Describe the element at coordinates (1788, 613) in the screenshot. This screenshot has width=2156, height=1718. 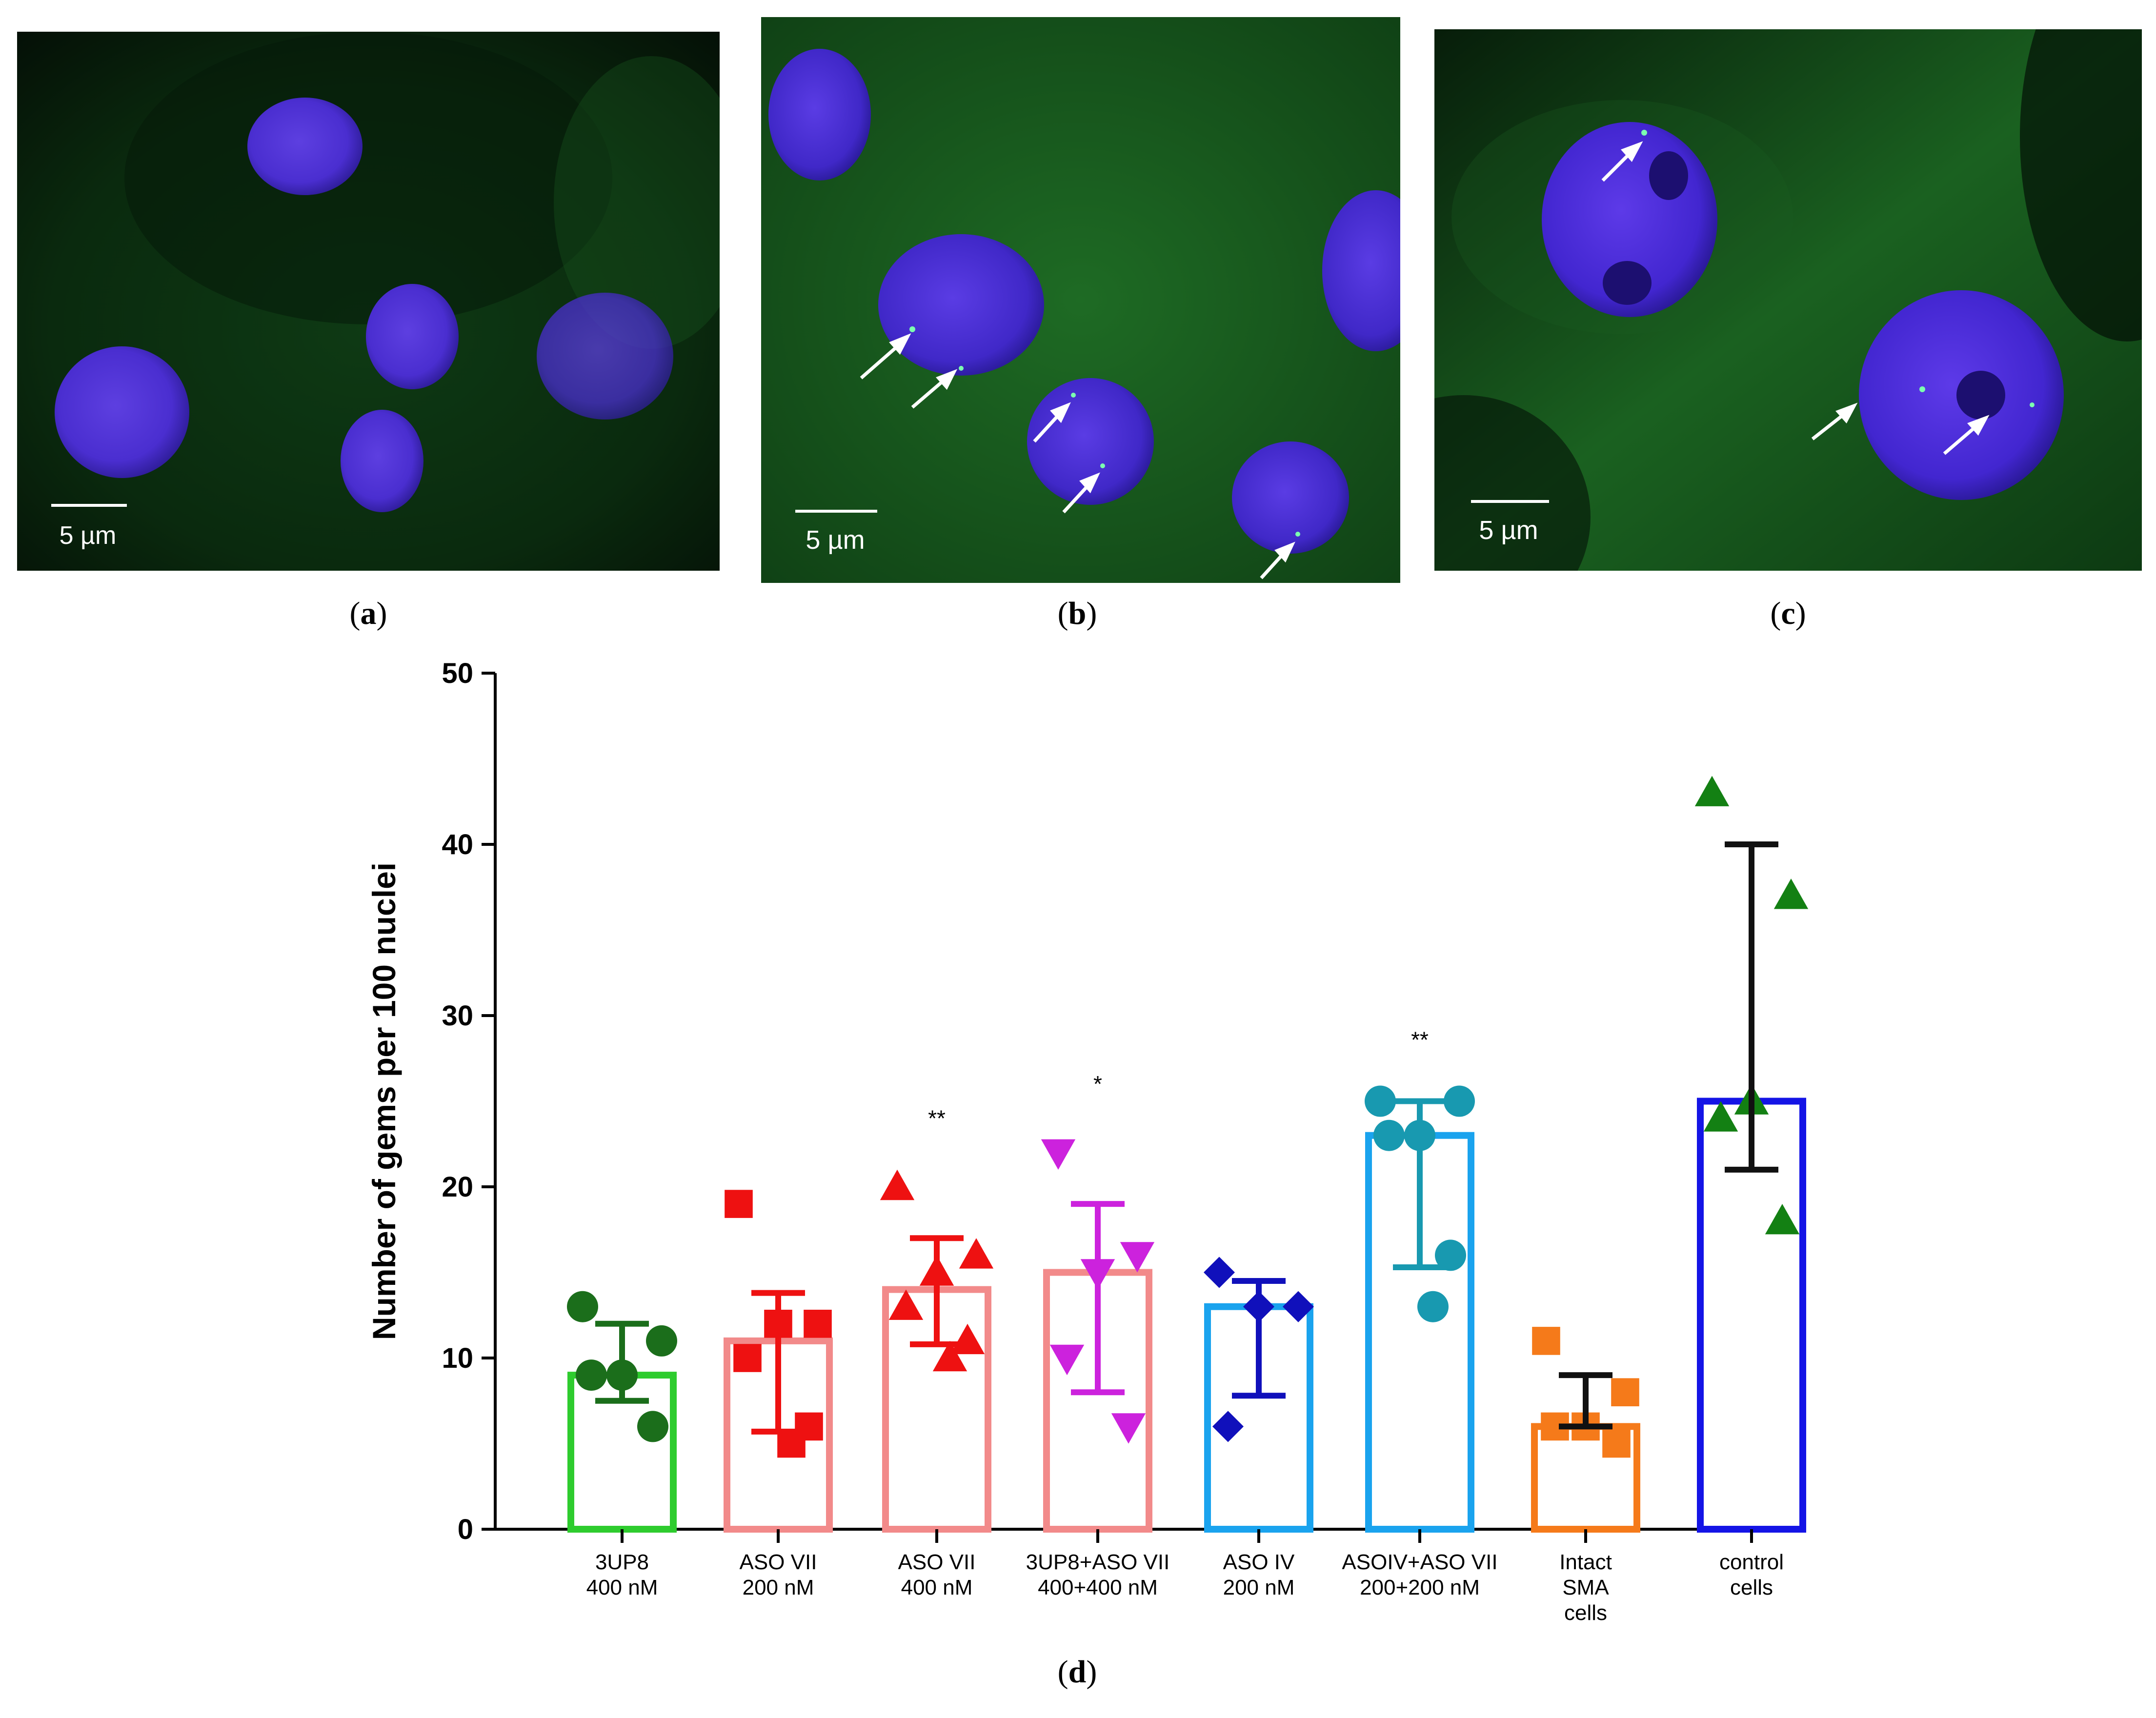
I see `panel-label-c: (c)` at that location.